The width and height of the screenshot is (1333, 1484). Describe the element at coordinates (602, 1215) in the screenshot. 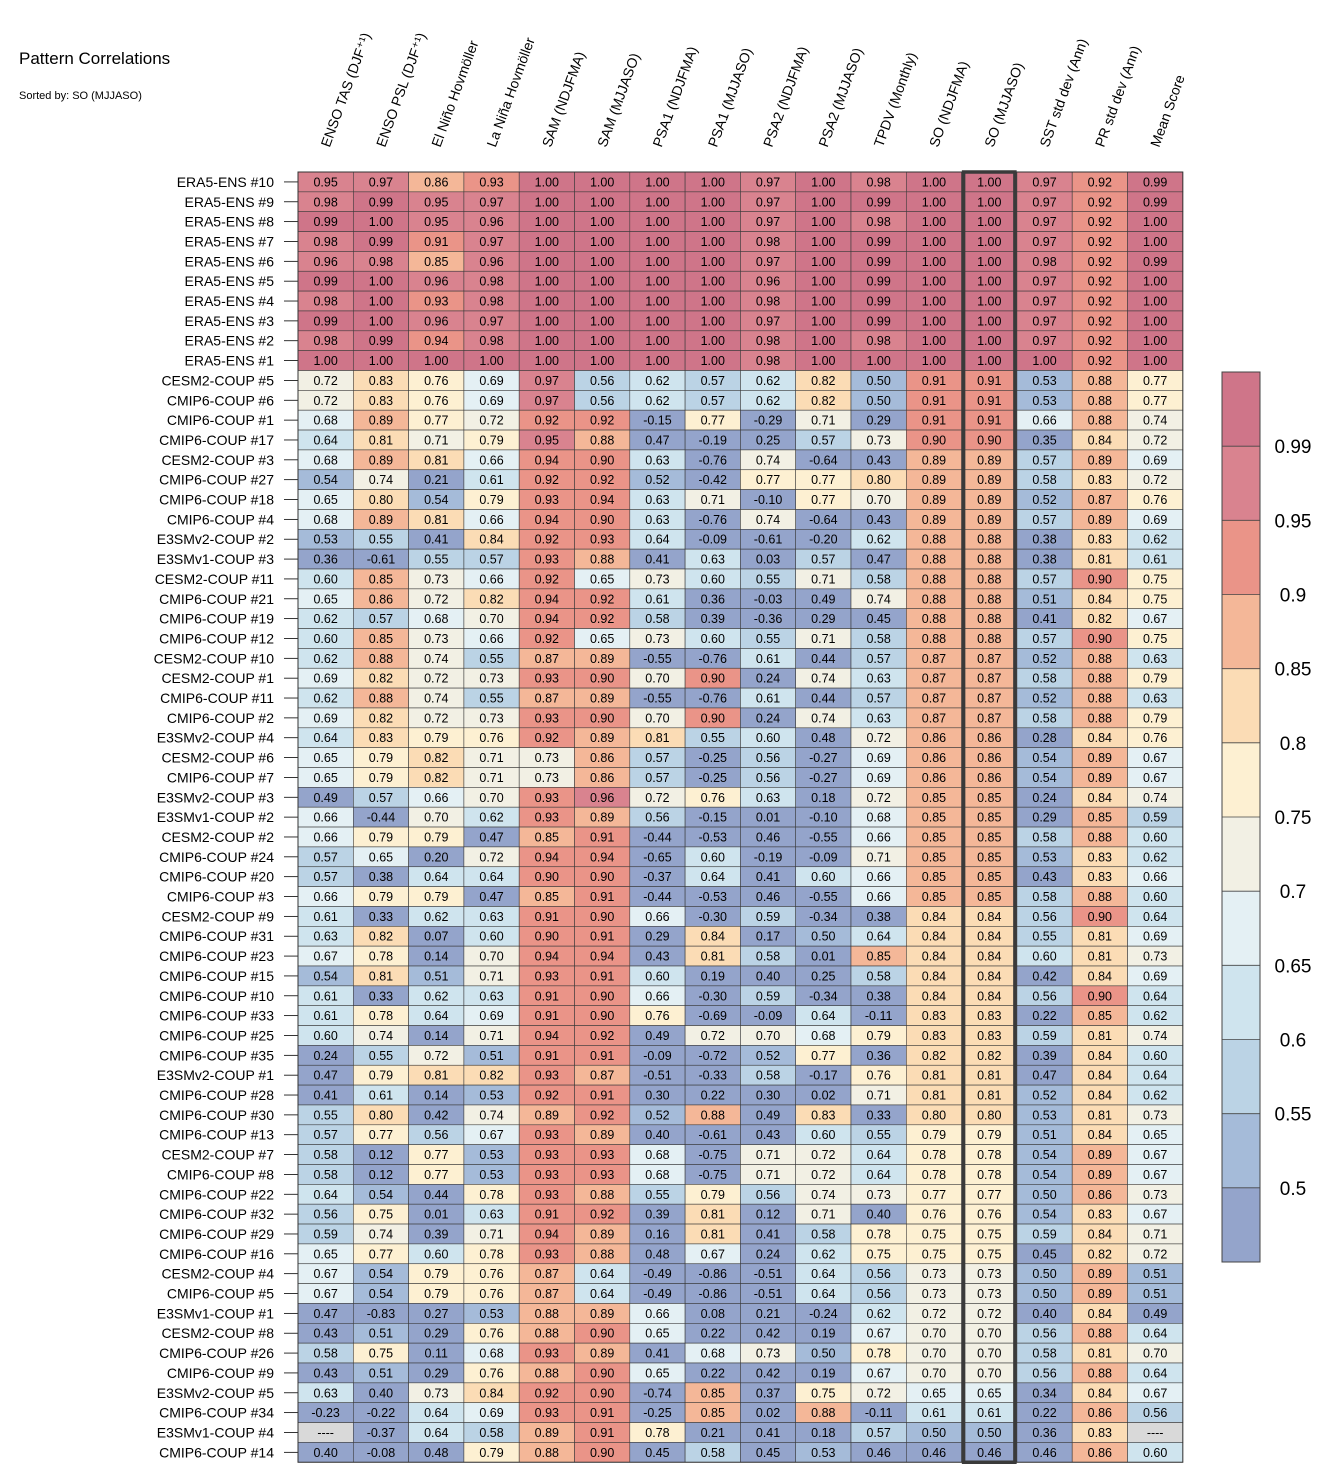

I see `cell-value-label: 0.92` at that location.